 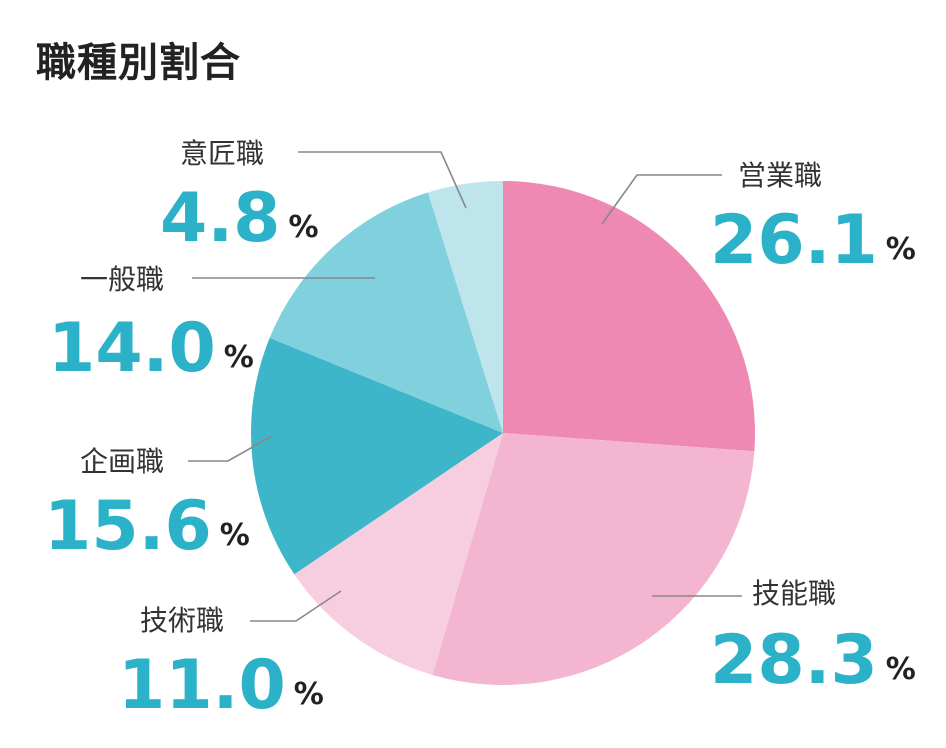 I want to click on slice-value-label-3: 15.6, so click(x=128, y=526).